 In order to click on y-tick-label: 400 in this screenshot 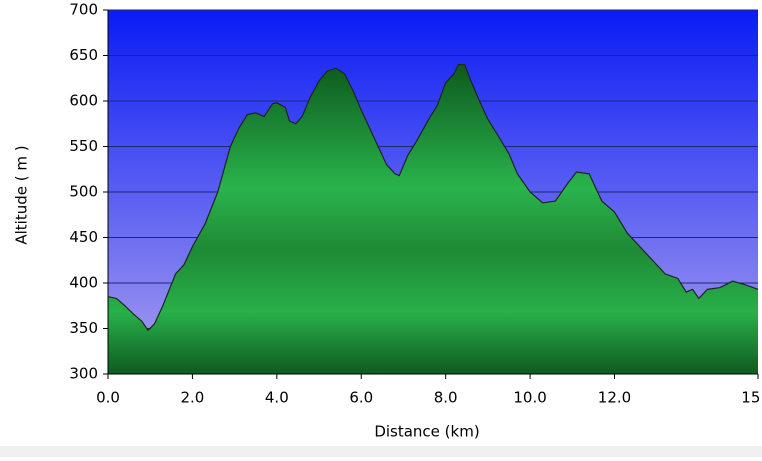, I will do `click(83, 283)`.